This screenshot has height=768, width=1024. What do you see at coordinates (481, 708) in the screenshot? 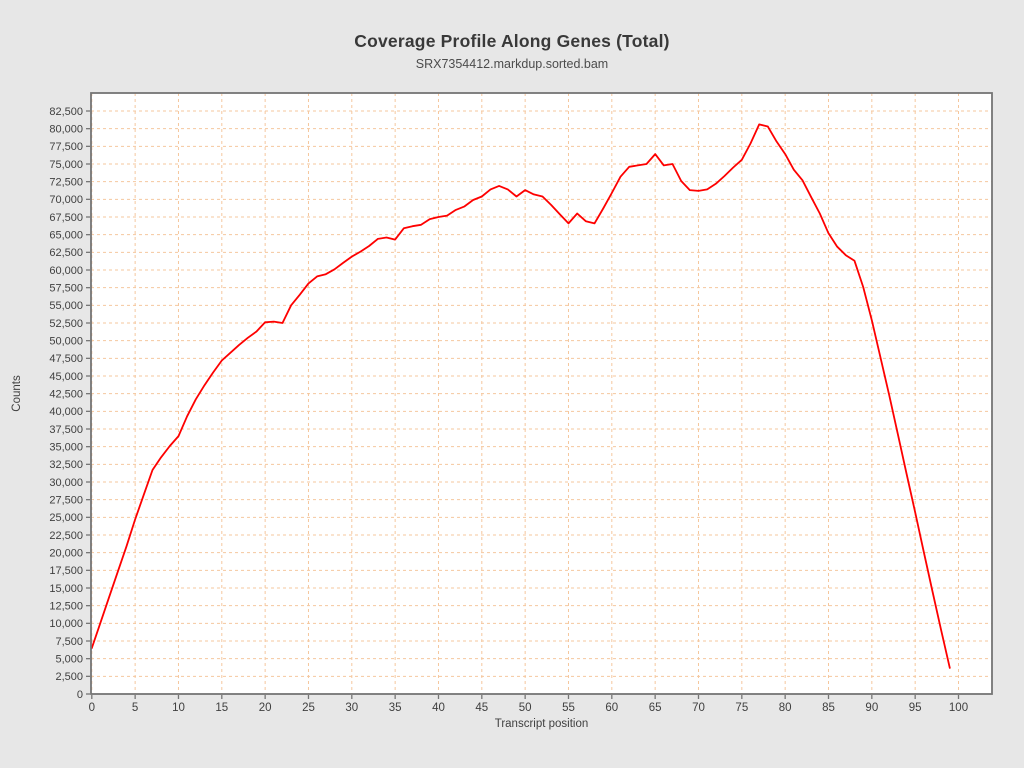
I see `x-tick-label: 45` at bounding box center [481, 708].